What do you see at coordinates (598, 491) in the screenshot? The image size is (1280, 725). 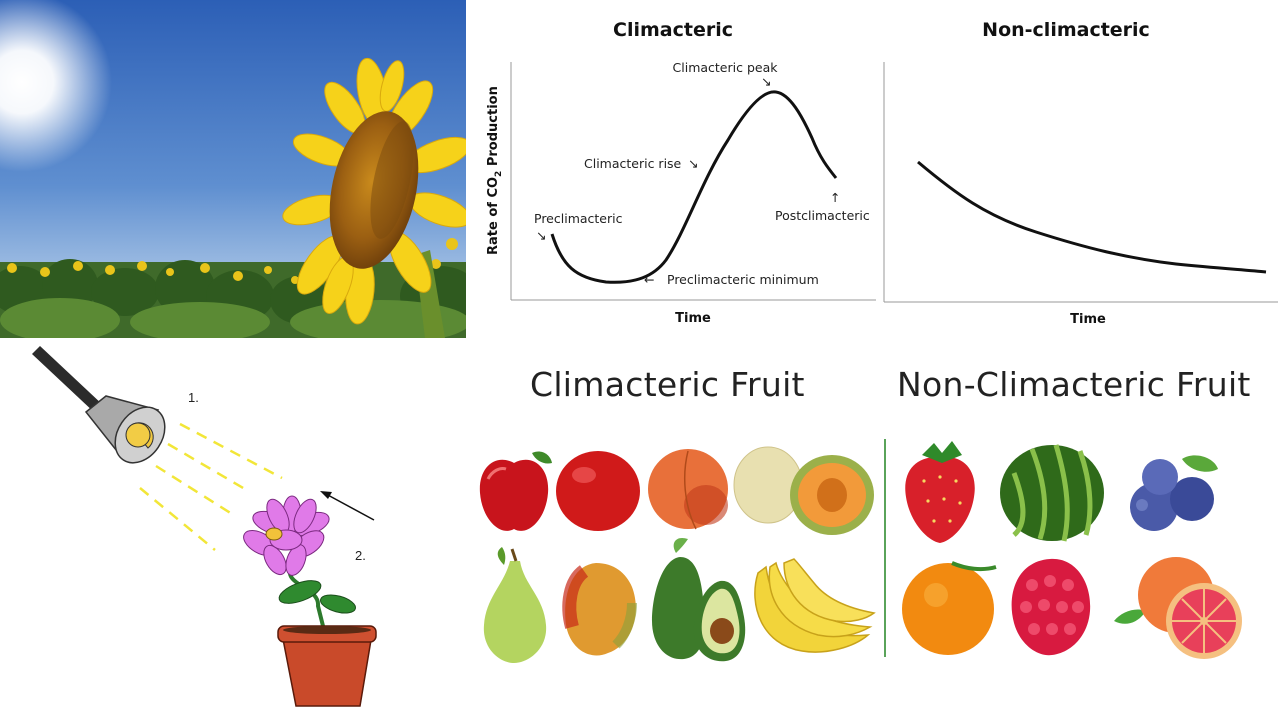 I see `nectarine-icon` at bounding box center [598, 491].